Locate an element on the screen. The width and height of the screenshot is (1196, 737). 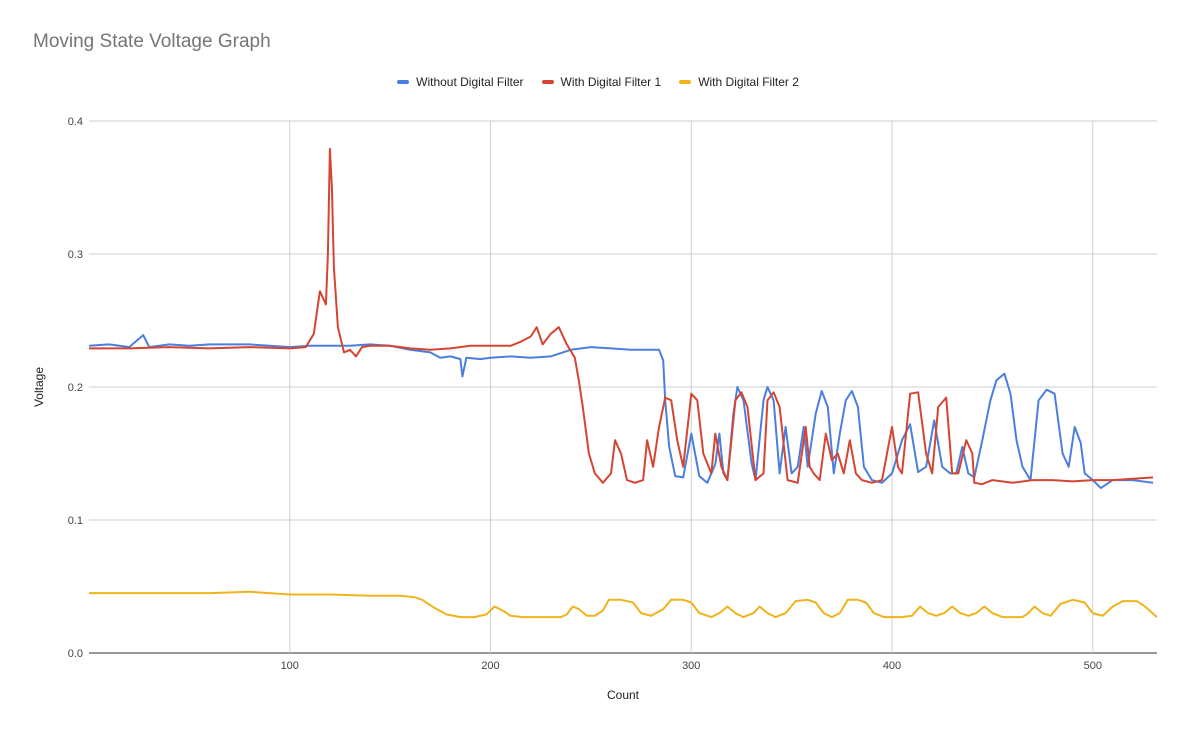
legend-label: Without Digital Filter is located at coordinates (470, 82).